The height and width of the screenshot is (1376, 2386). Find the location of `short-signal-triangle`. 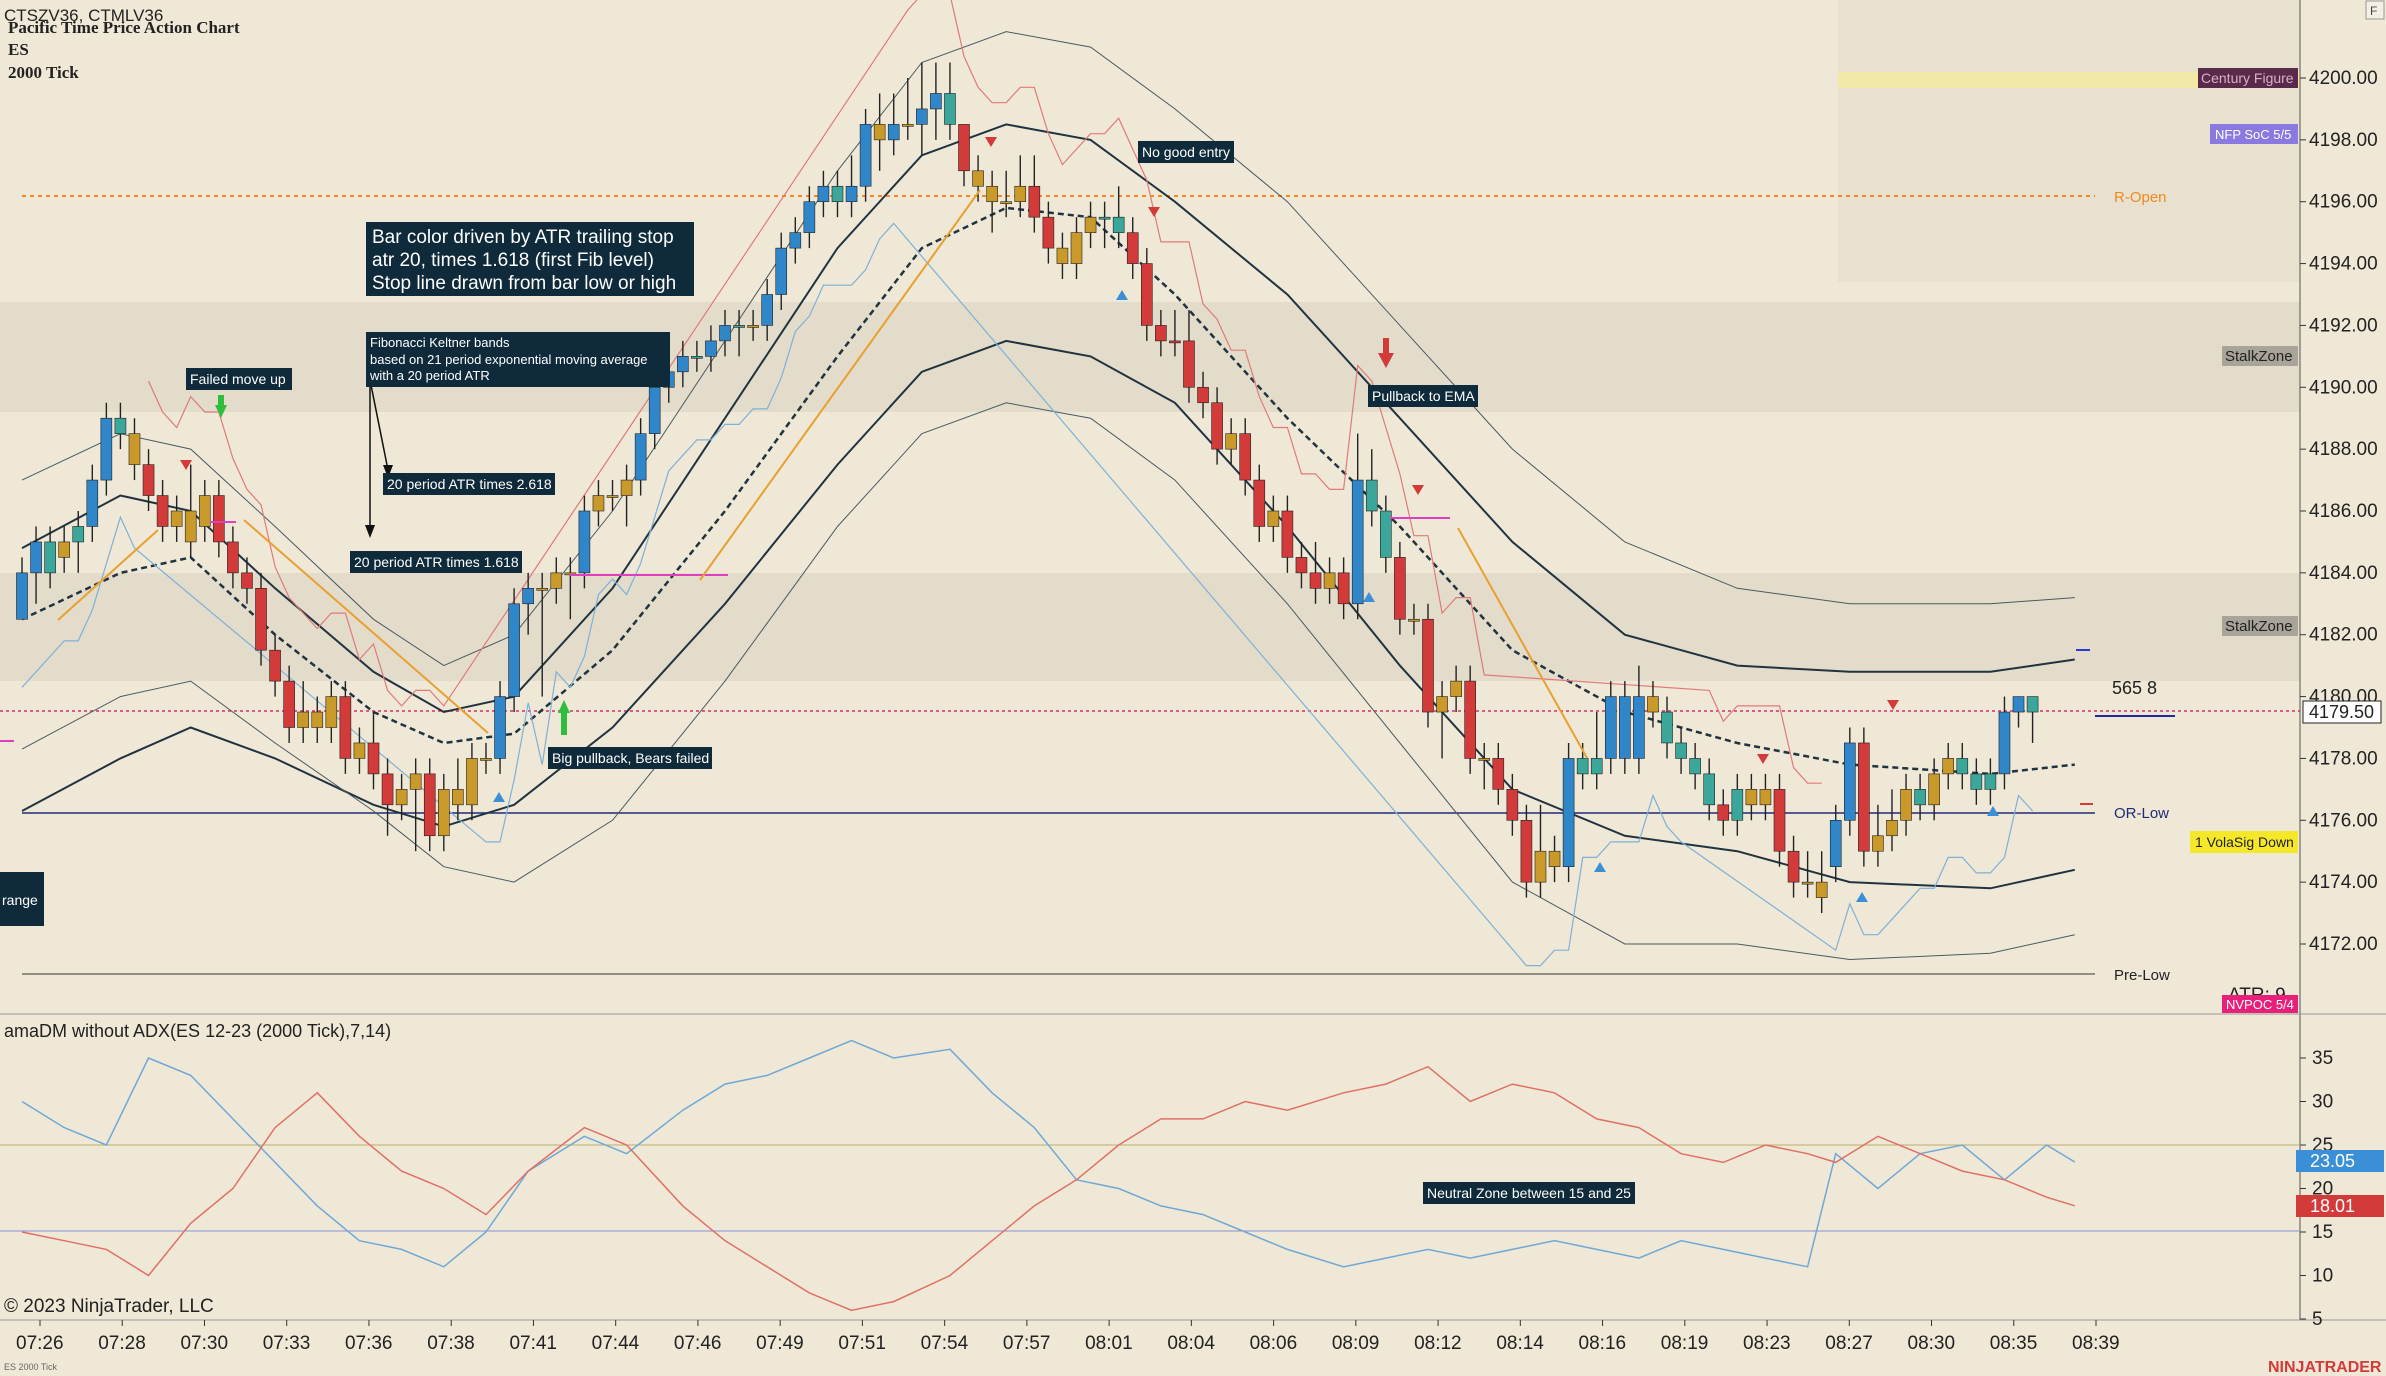

short-signal-triangle is located at coordinates (186, 465).